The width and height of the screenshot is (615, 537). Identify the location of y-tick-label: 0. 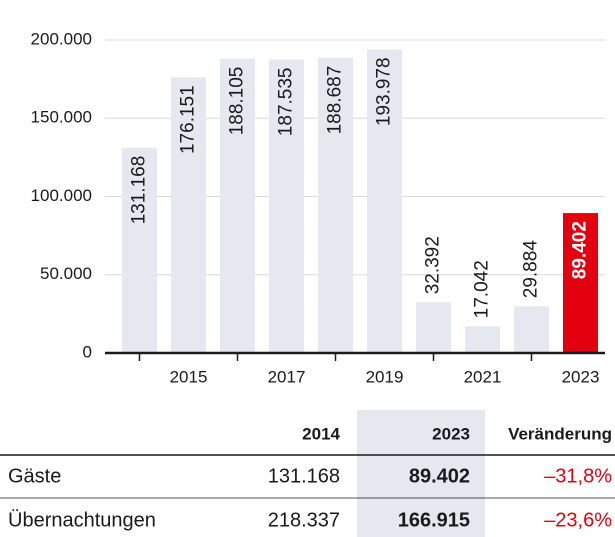
(87, 351).